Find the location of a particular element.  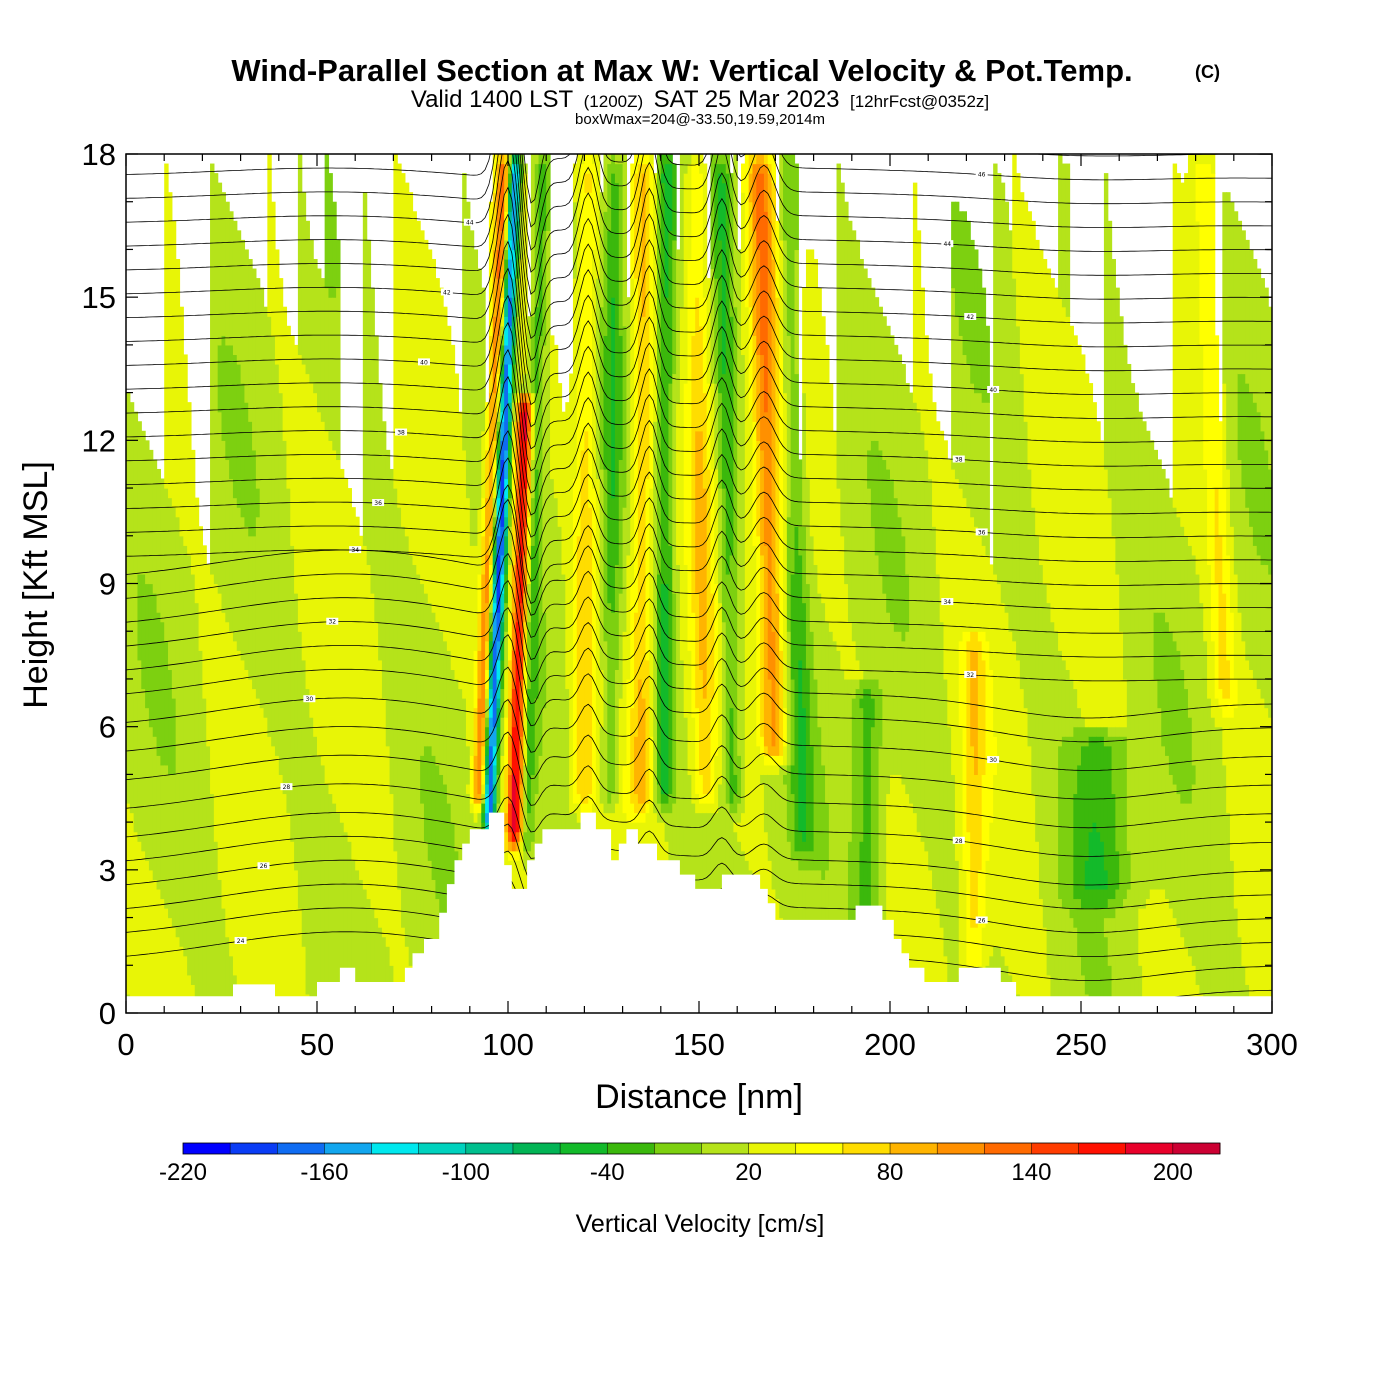

x-tick-label: 200 is located at coordinates (890, 1044).